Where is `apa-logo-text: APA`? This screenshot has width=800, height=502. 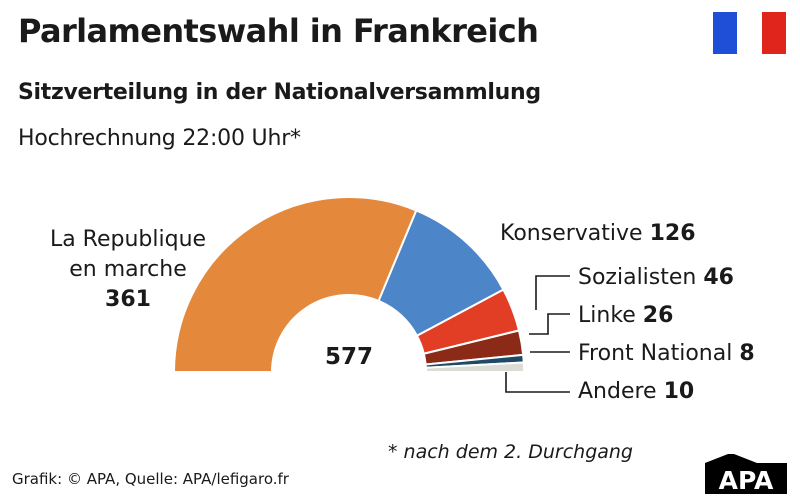 apa-logo-text: APA is located at coordinates (746, 480).